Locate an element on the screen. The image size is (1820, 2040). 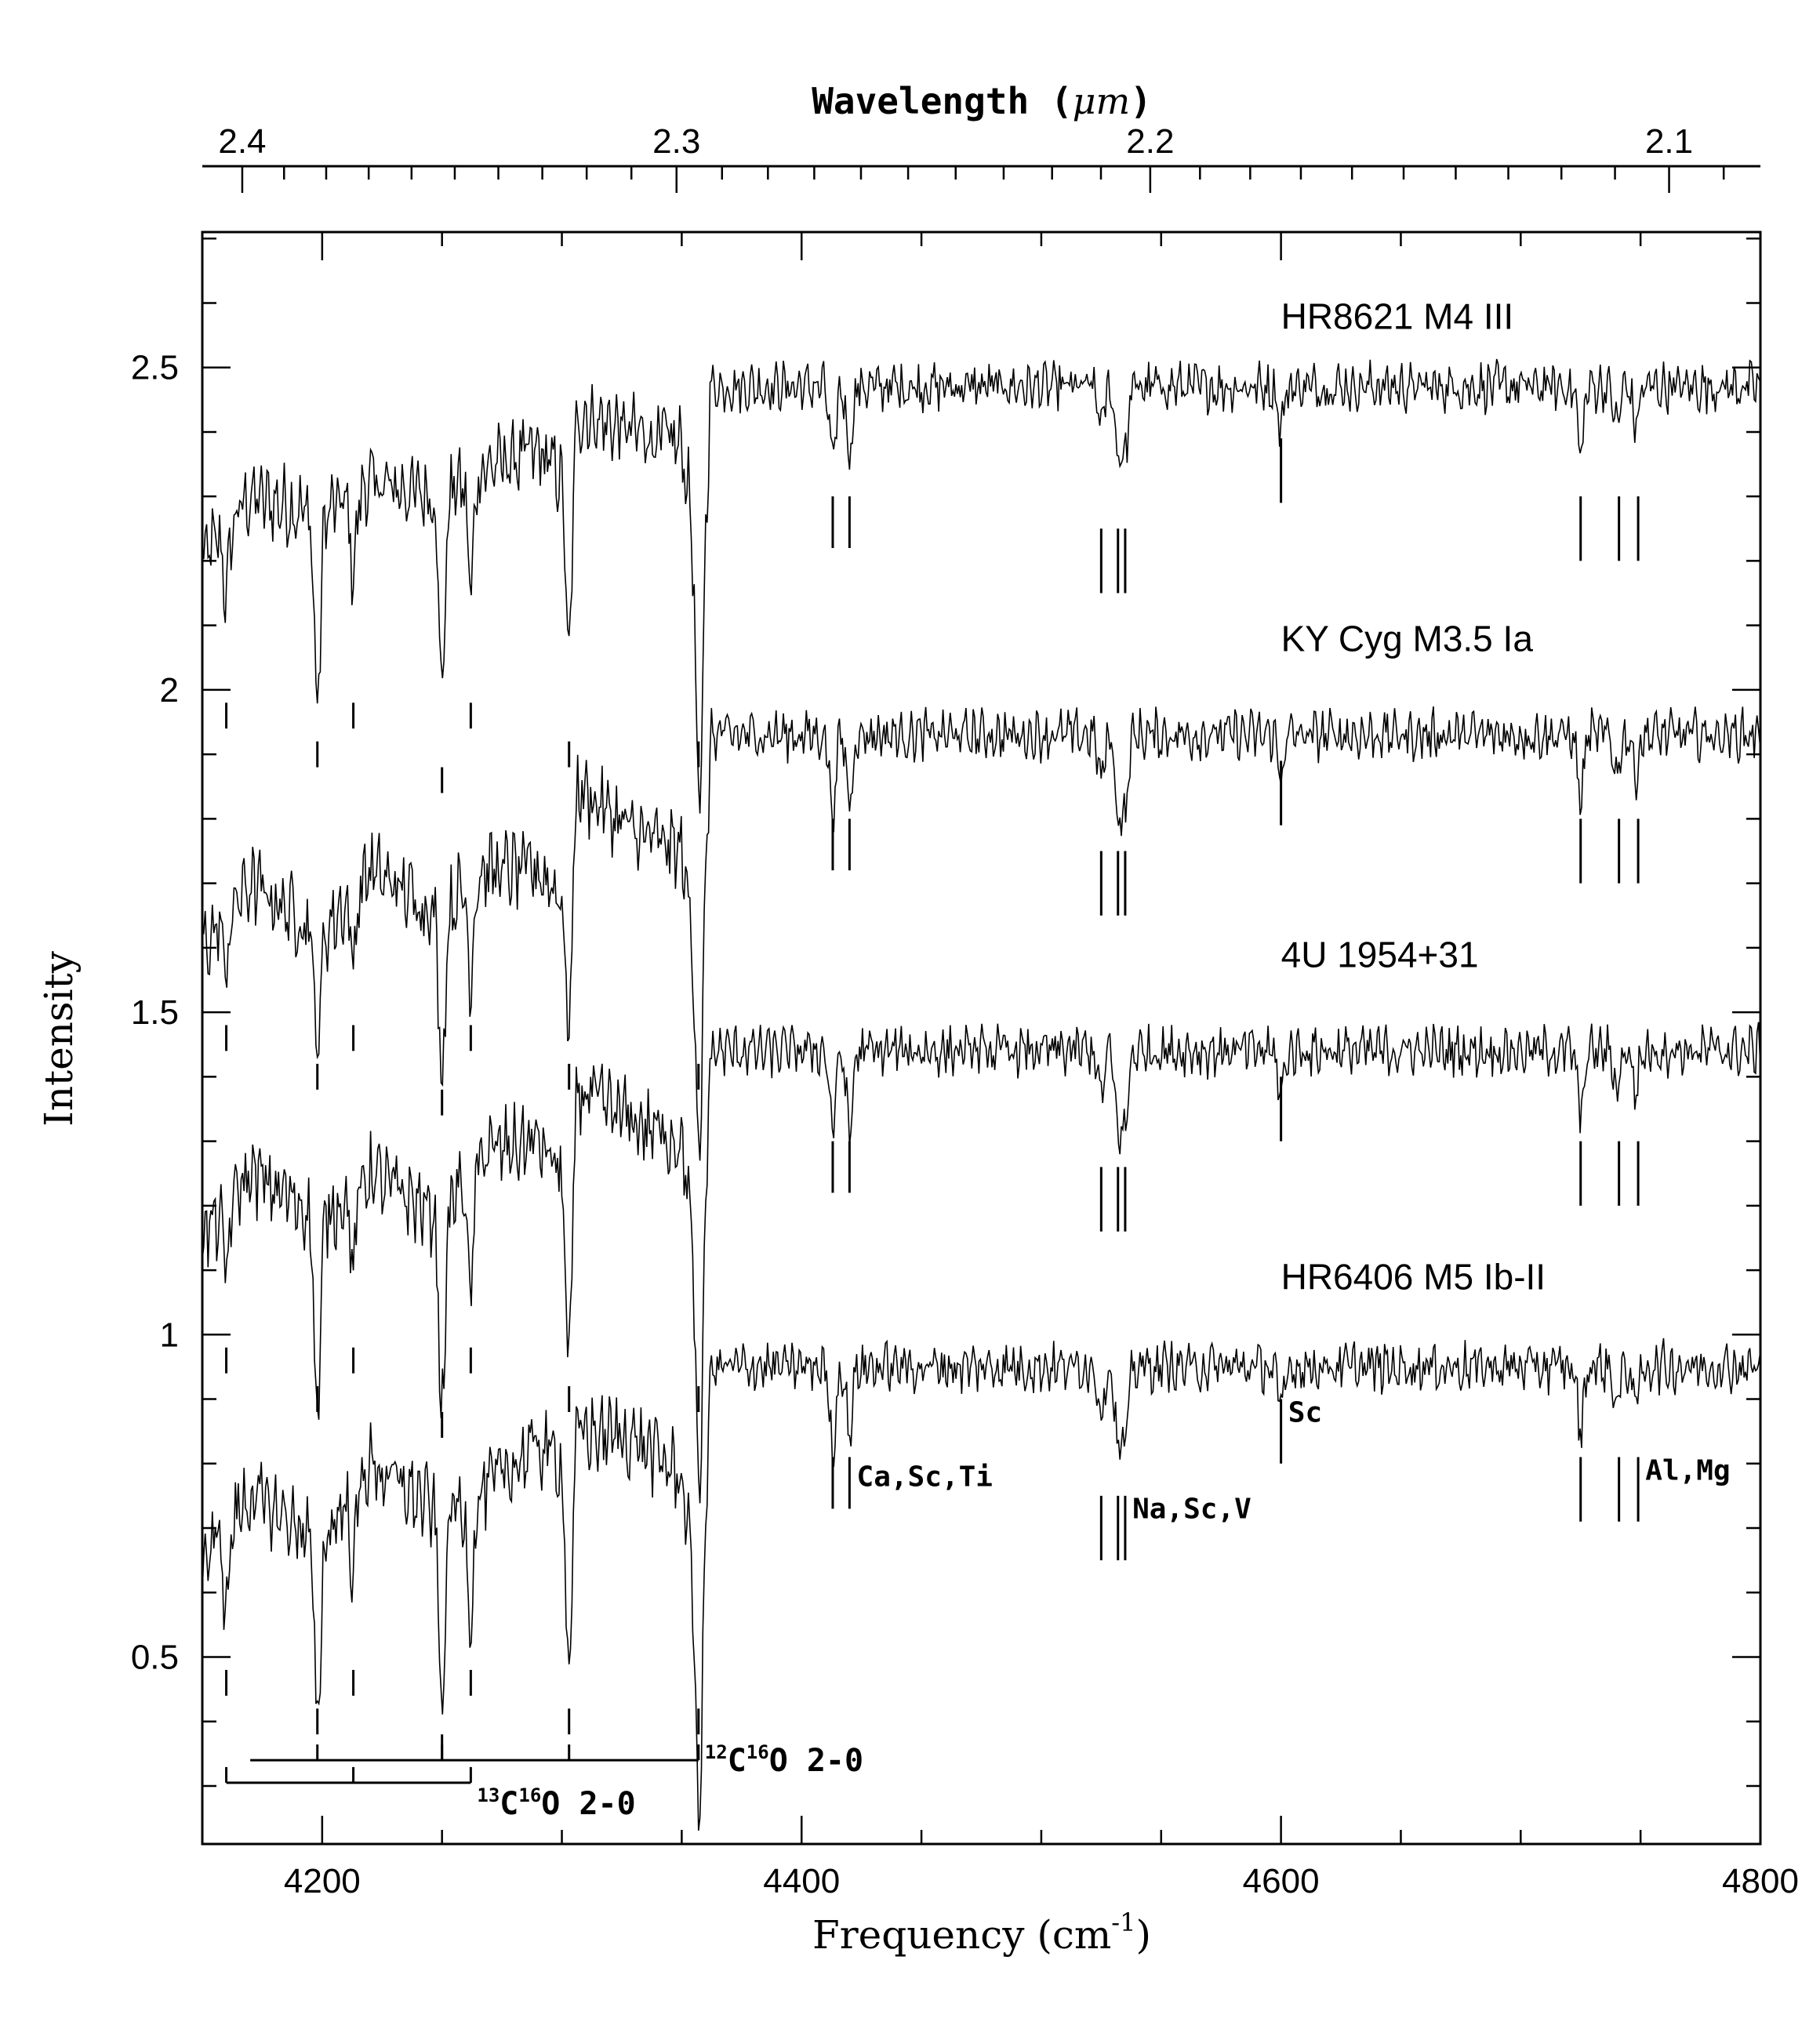
y-tick-label: 0.5 is located at coordinates (155, 1658).